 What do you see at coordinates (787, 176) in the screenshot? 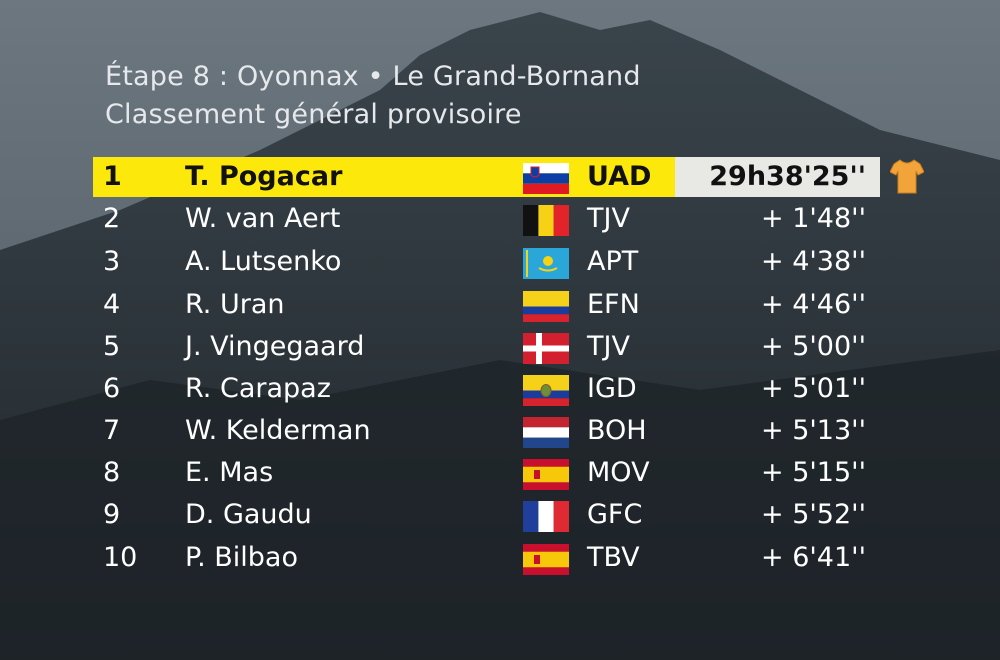
I see `overall-time: 29h38'25''` at bounding box center [787, 176].